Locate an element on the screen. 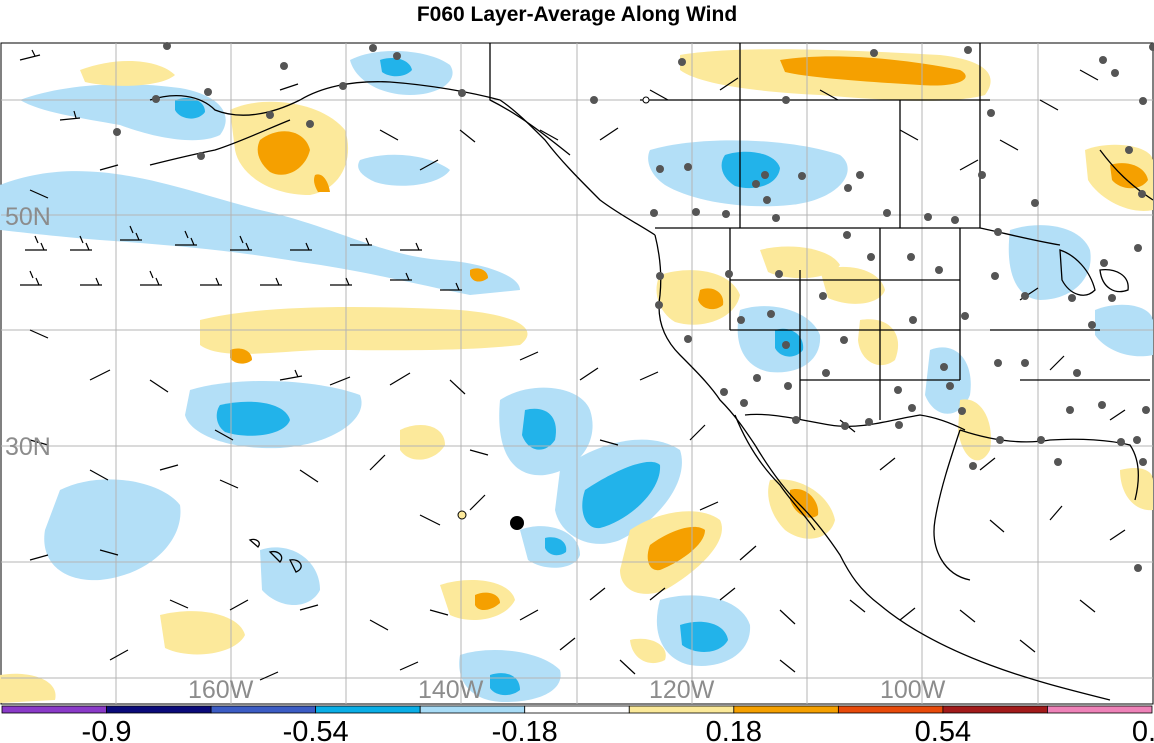  aleutian-chain is located at coordinates (220, 142).